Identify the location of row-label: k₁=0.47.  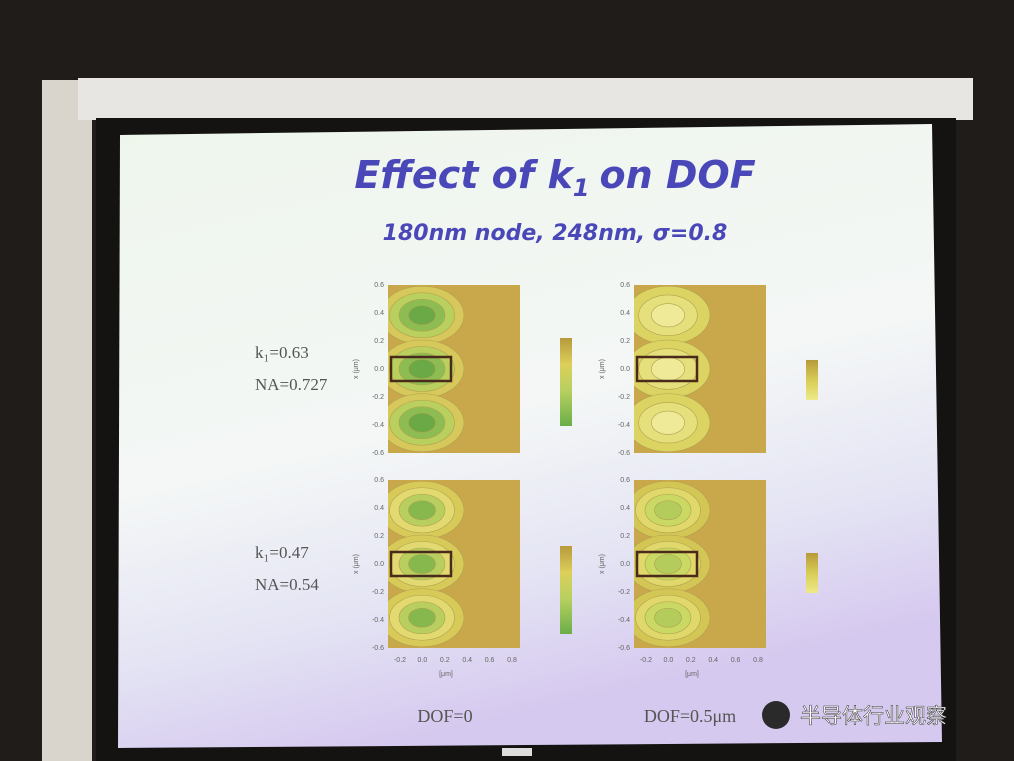
(282, 552).